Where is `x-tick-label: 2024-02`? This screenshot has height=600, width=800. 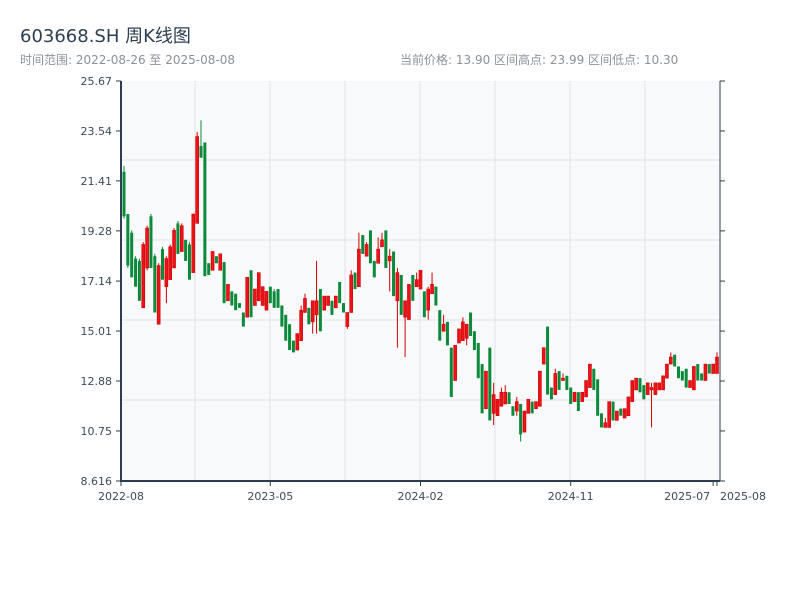
x-tick-label: 2024-02 is located at coordinates (421, 496).